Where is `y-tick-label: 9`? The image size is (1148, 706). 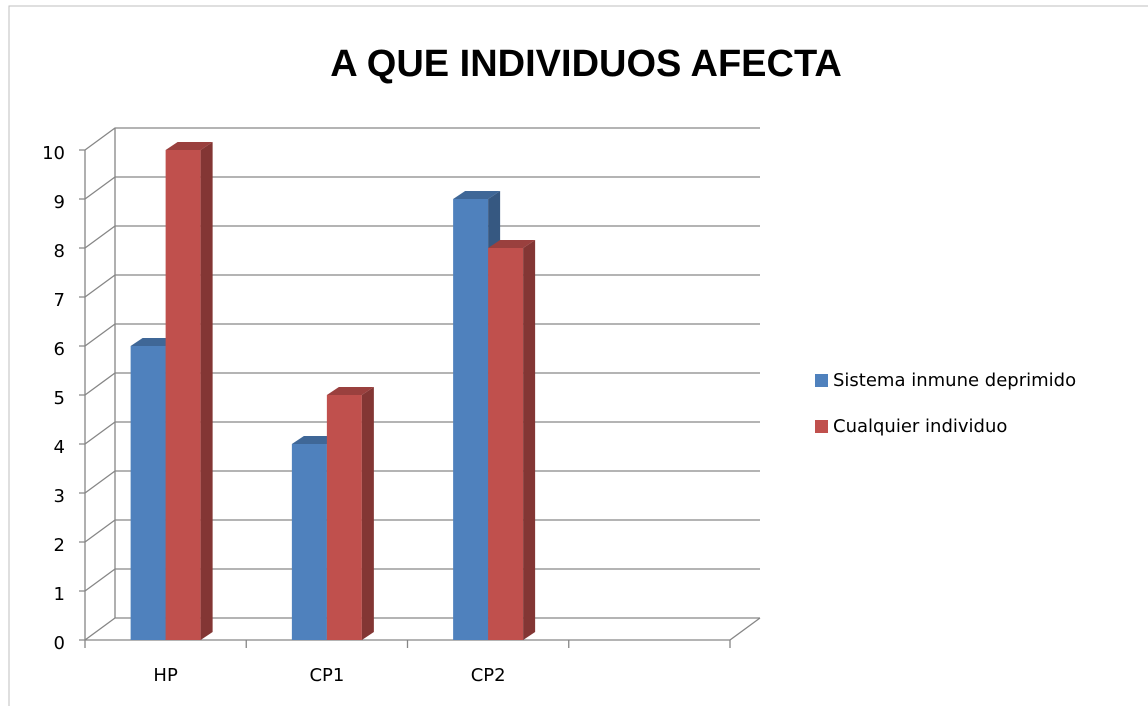 y-tick-label: 9 is located at coordinates (59, 202).